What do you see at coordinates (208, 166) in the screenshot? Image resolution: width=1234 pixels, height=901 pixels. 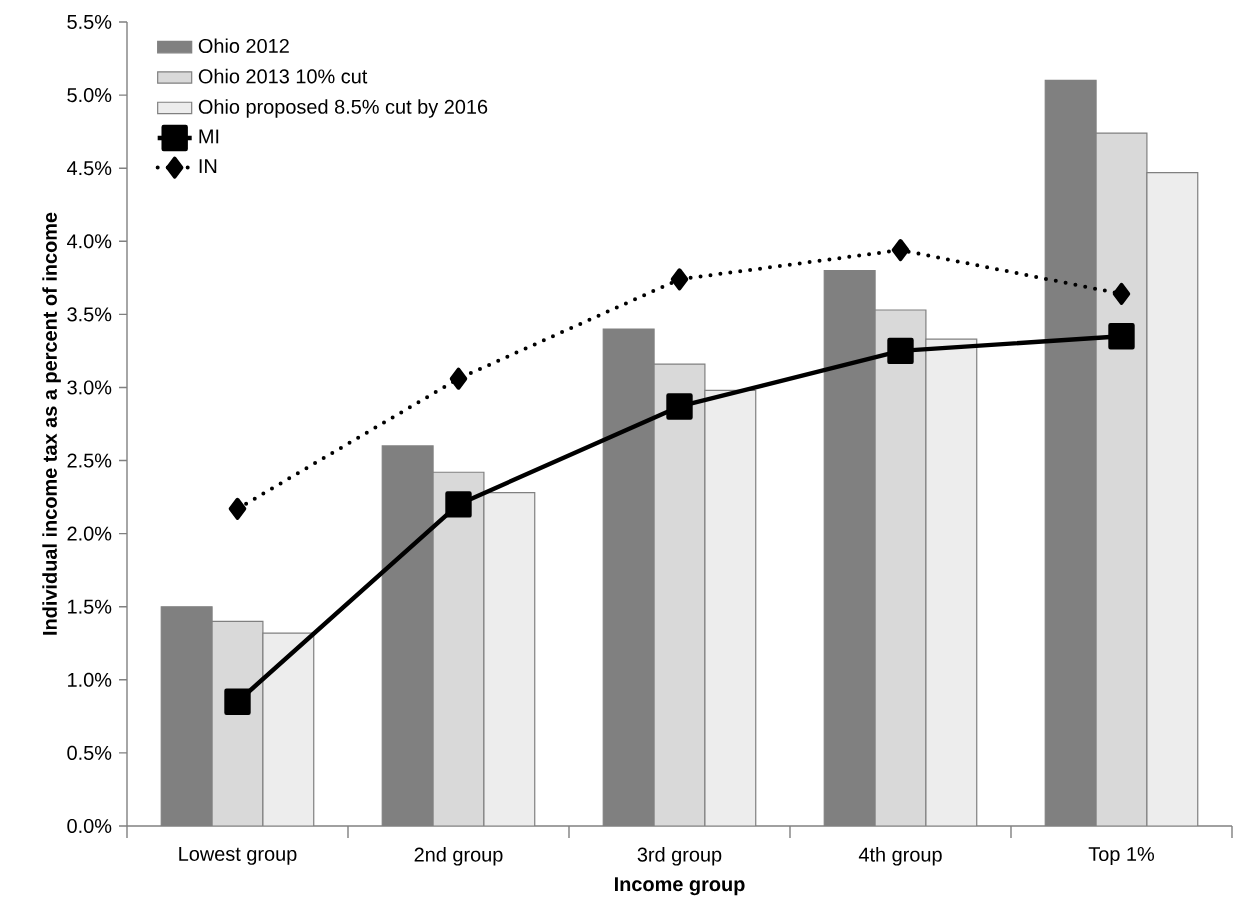 I see `legend-label: IN` at bounding box center [208, 166].